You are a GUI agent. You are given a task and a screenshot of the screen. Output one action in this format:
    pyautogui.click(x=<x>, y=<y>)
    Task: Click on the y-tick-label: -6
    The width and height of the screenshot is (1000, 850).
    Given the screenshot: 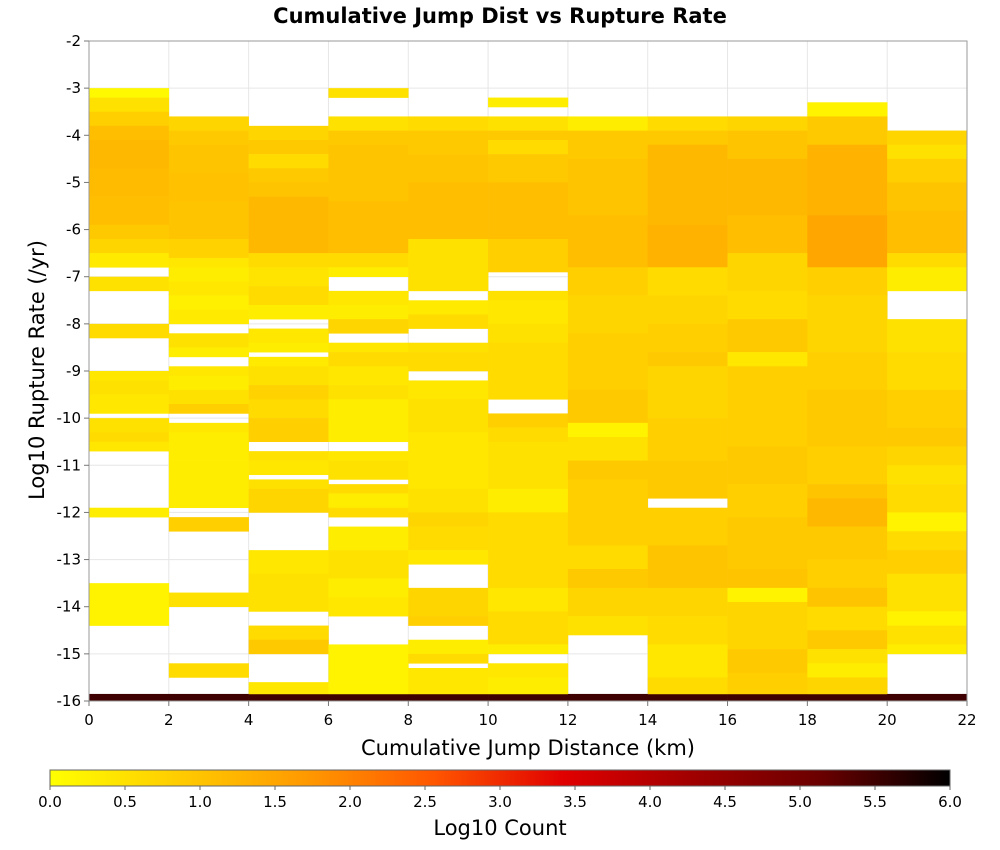 What is the action you would take?
    pyautogui.click(x=73, y=230)
    